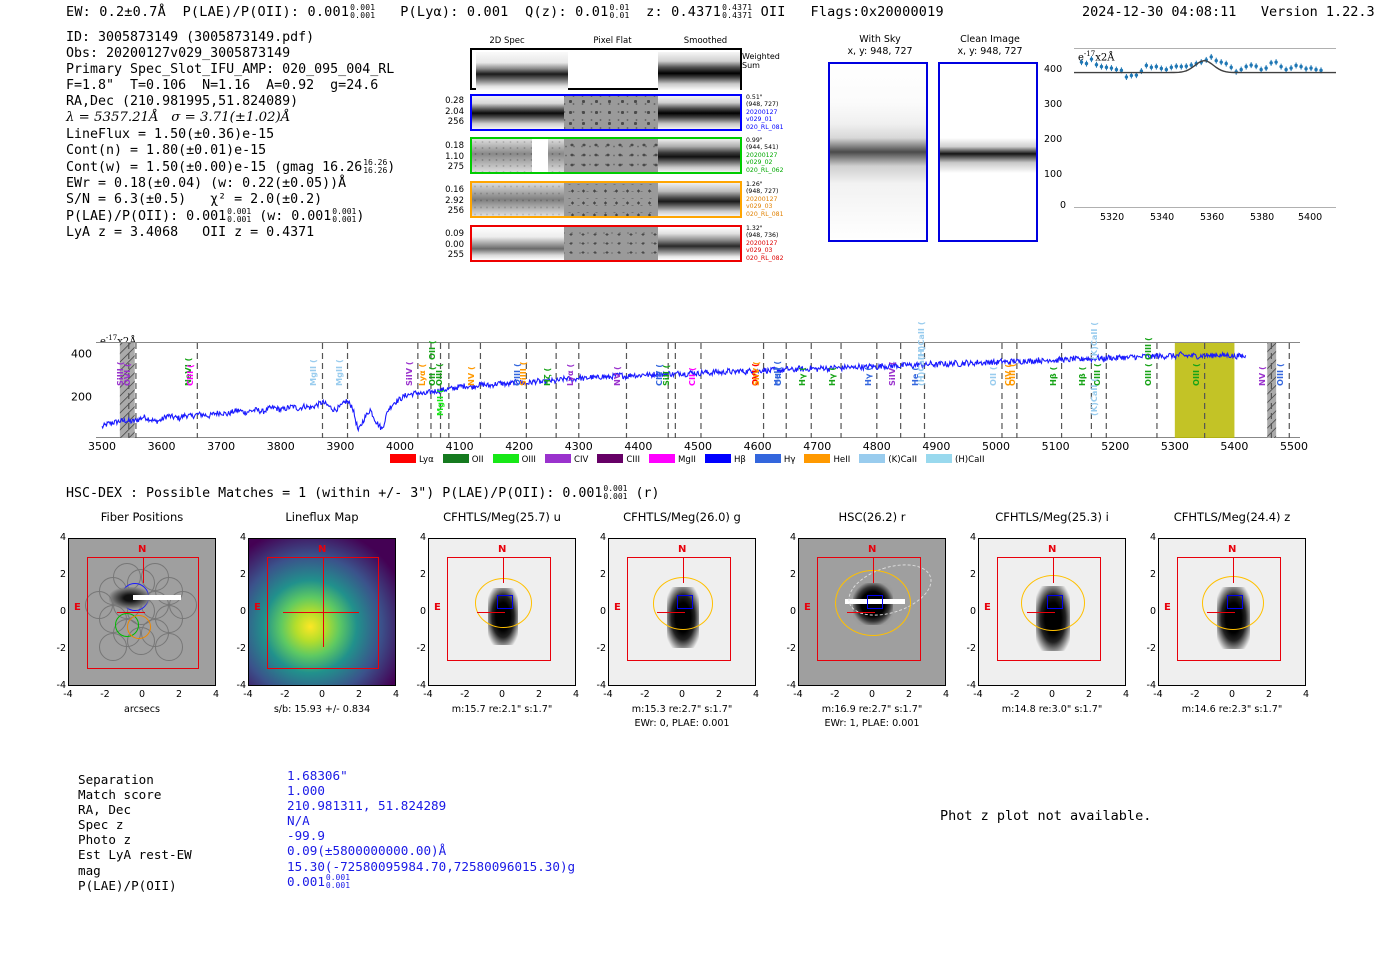 This screenshot has height=953, width=1400. I want to click on cutout-0-ytick-4: -4, so click(61, 685).